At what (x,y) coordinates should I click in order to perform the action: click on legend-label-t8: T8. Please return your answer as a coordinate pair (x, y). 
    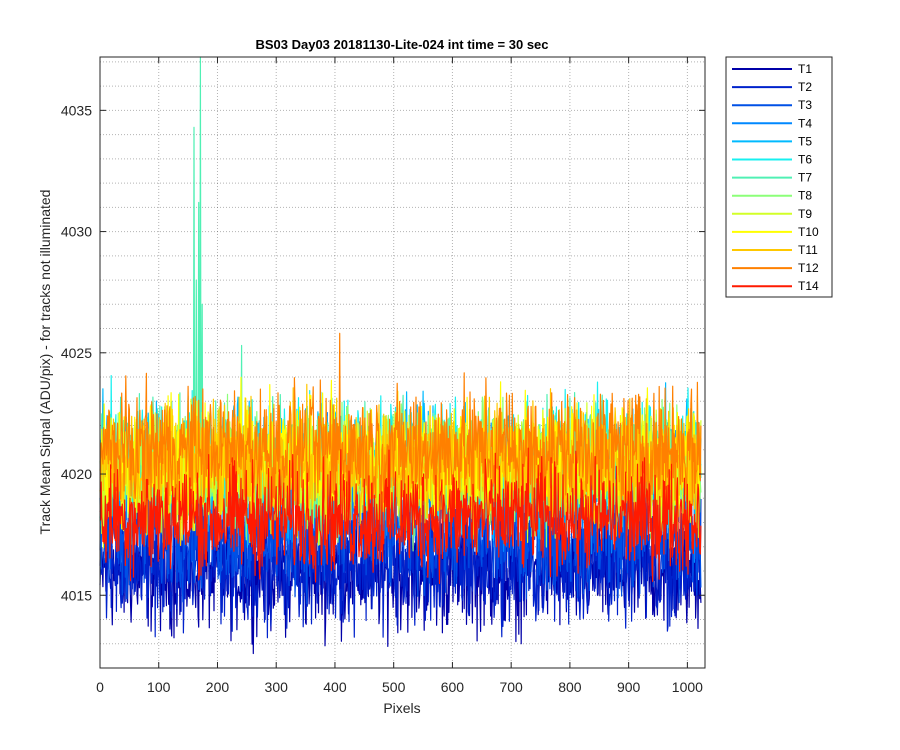
    Looking at the image, I should click on (805, 196).